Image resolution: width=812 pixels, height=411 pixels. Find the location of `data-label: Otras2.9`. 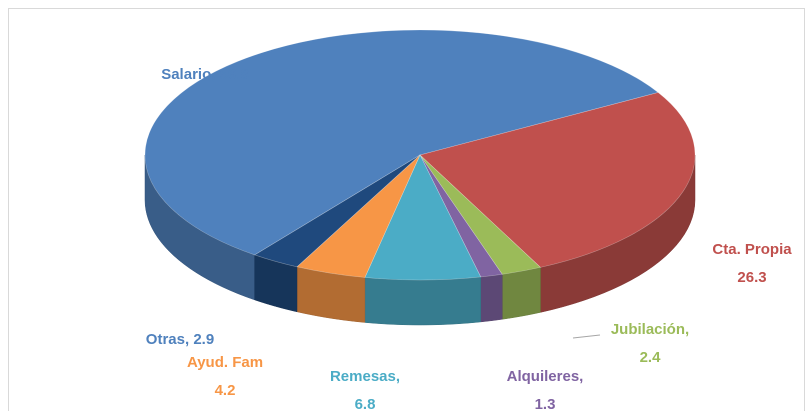

data-label: Otras2.9 is located at coordinates (180, 340).